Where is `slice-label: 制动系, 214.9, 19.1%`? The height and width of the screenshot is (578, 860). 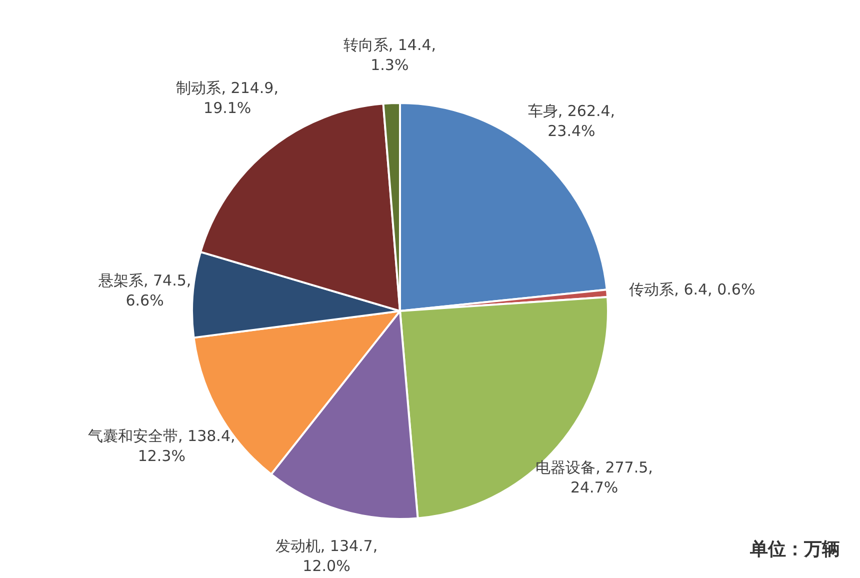
slice-label: 制动系, 214.9, 19.1% is located at coordinates (227, 98).